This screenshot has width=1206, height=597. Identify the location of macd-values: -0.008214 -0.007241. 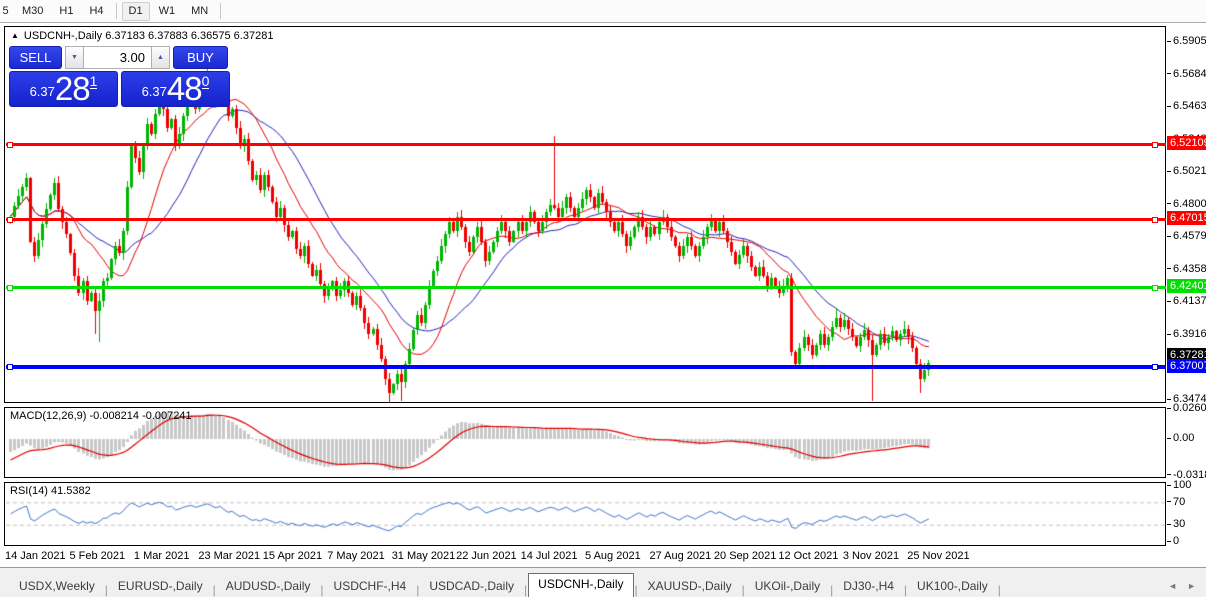
(140, 416).